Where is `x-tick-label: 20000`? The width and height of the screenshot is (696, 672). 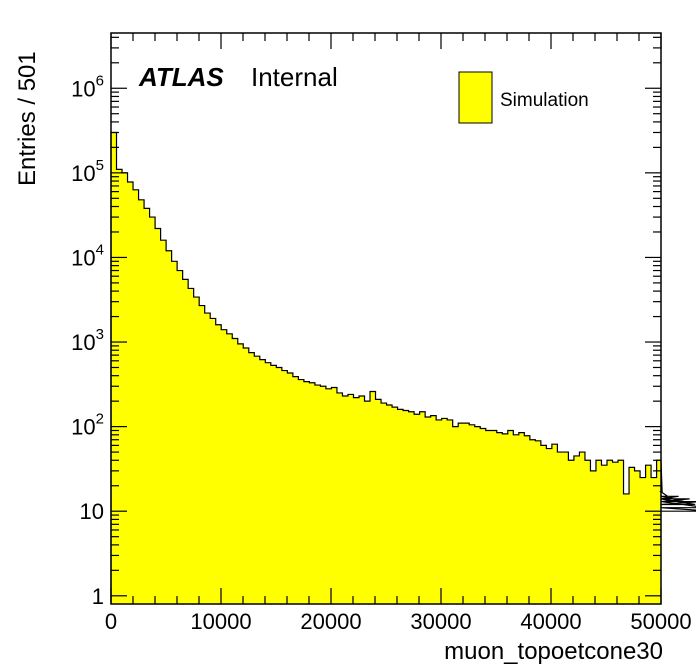 x-tick-label: 20000 is located at coordinates (330, 621).